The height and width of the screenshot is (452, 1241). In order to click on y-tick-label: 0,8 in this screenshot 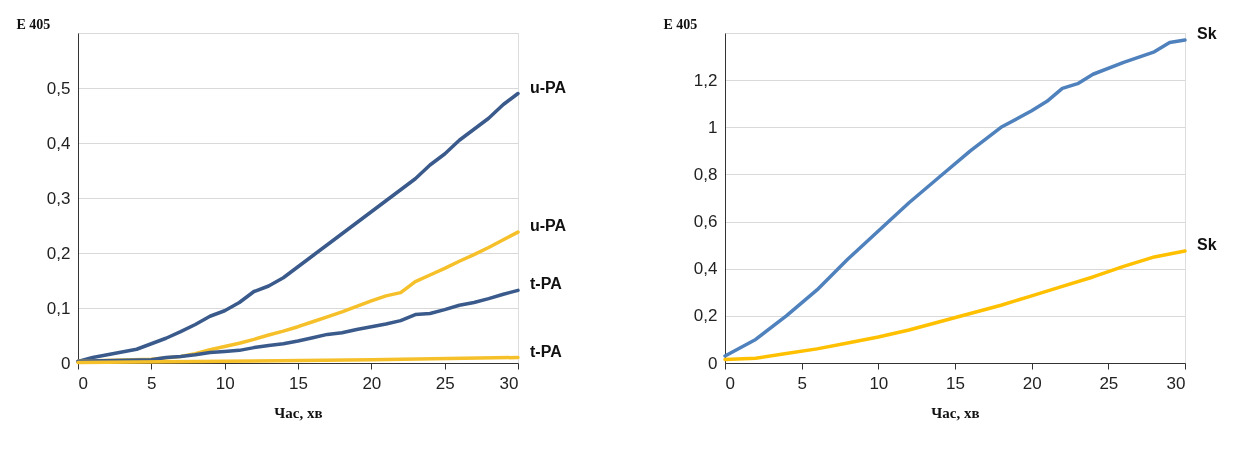, I will do `click(705, 174)`.